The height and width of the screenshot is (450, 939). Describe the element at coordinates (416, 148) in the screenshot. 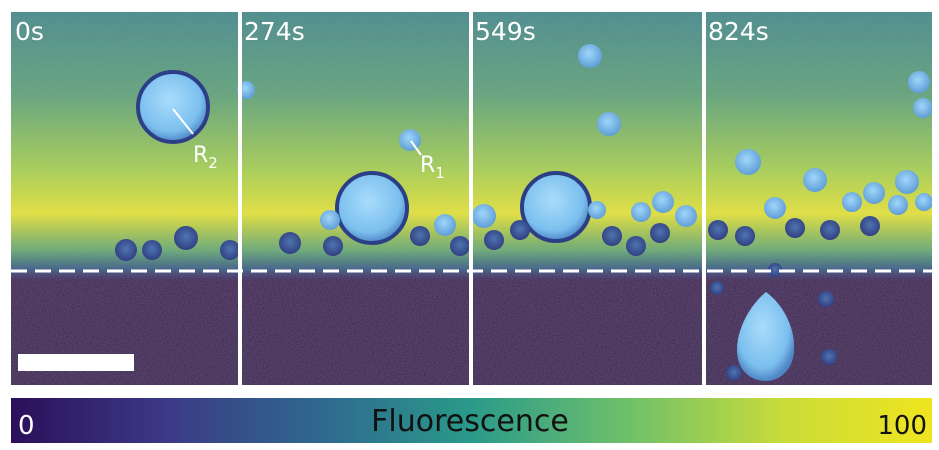

I see `r1-radius-line` at that location.